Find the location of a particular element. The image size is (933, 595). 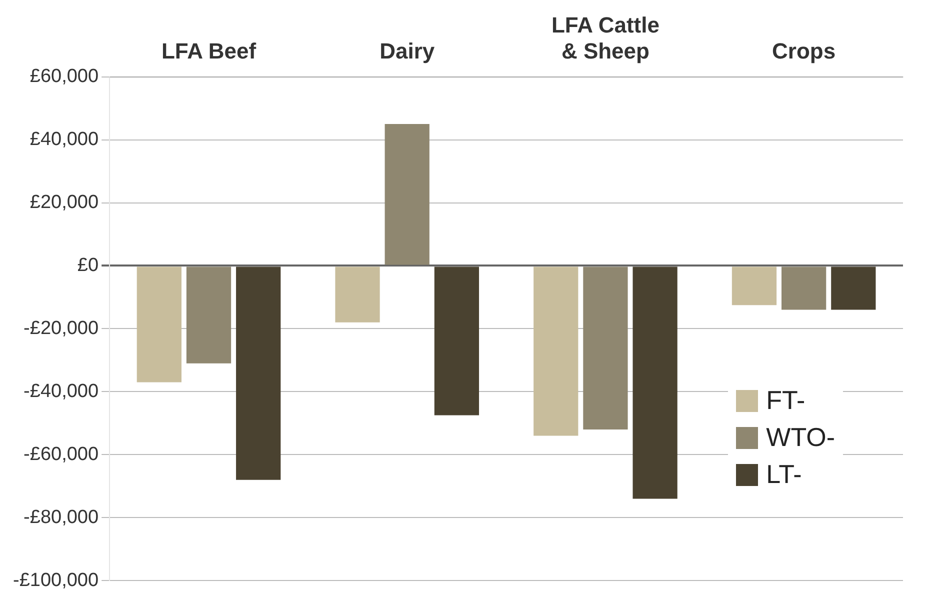

x-tick-label: LFA Beef is located at coordinates (209, 51).